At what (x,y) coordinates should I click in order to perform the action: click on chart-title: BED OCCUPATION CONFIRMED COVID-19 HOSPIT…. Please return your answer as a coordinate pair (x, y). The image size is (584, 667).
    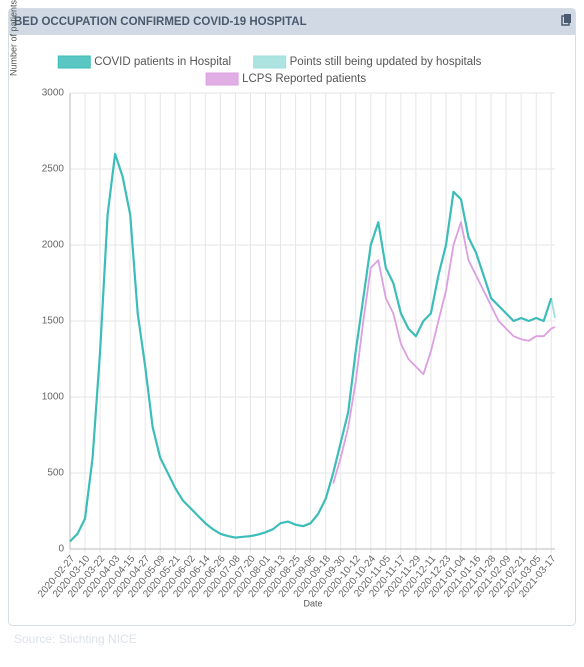
    Looking at the image, I should click on (160, 22).